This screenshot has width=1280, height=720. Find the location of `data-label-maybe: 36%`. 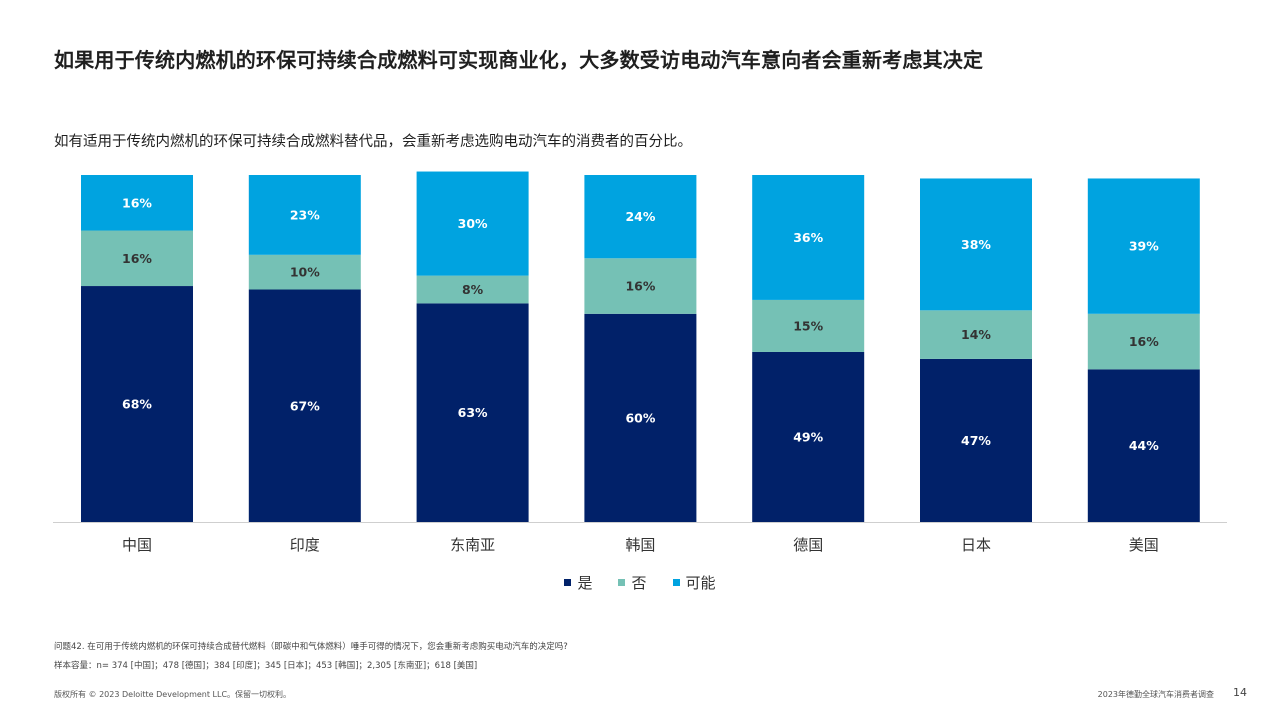

data-label-maybe: 36% is located at coordinates (808, 237).